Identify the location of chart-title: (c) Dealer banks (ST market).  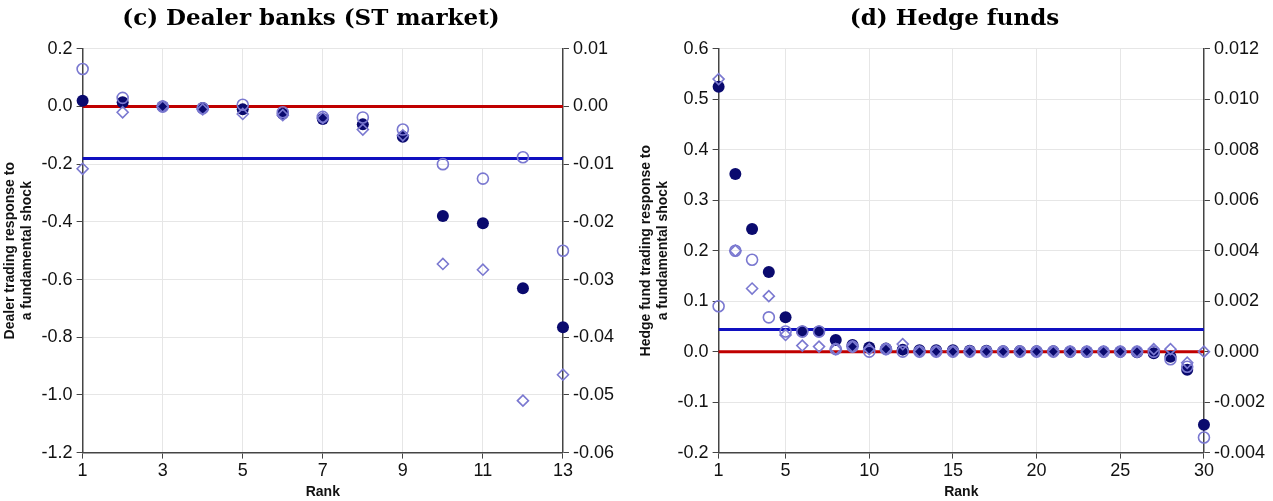
(311, 17).